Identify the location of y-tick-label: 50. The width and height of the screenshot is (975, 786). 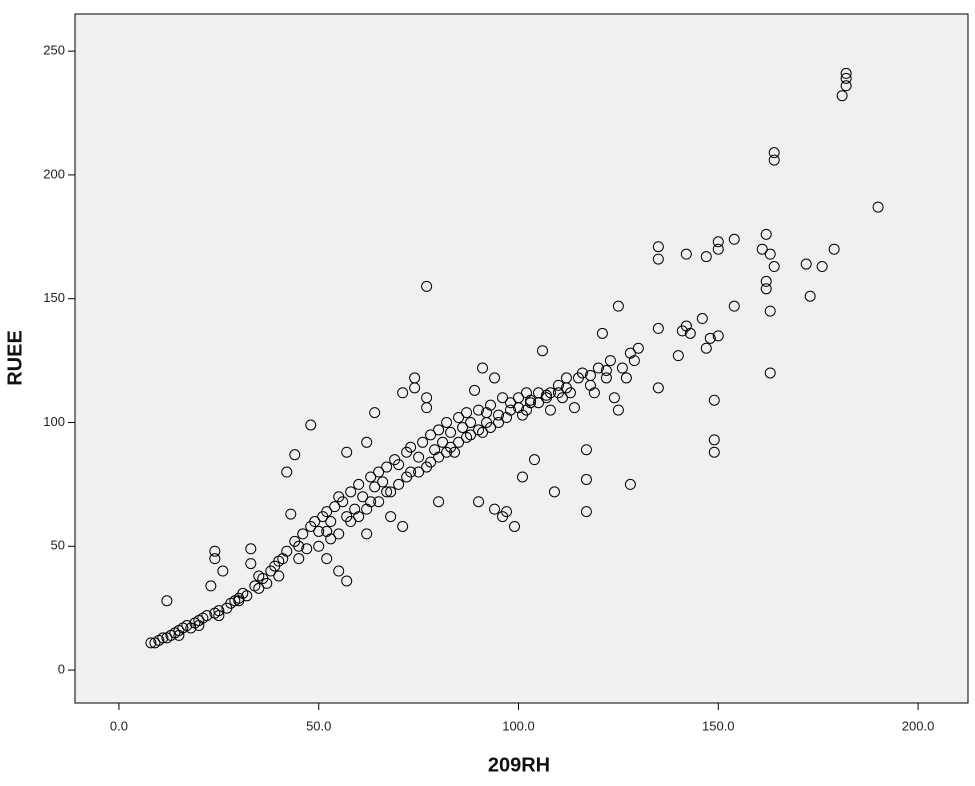
(58, 545).